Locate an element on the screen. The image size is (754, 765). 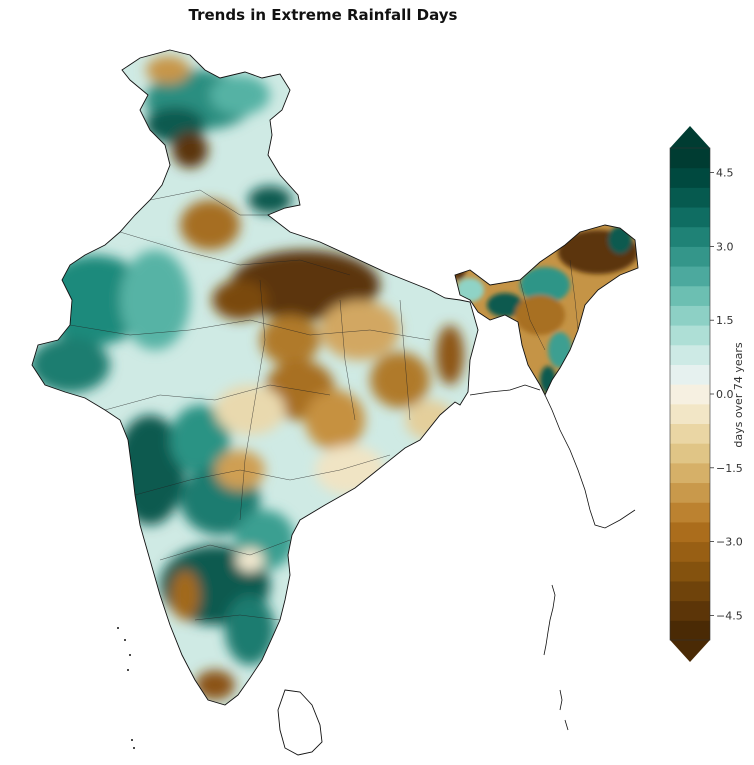
bangladesh-coastline is located at coordinates (505, 390).